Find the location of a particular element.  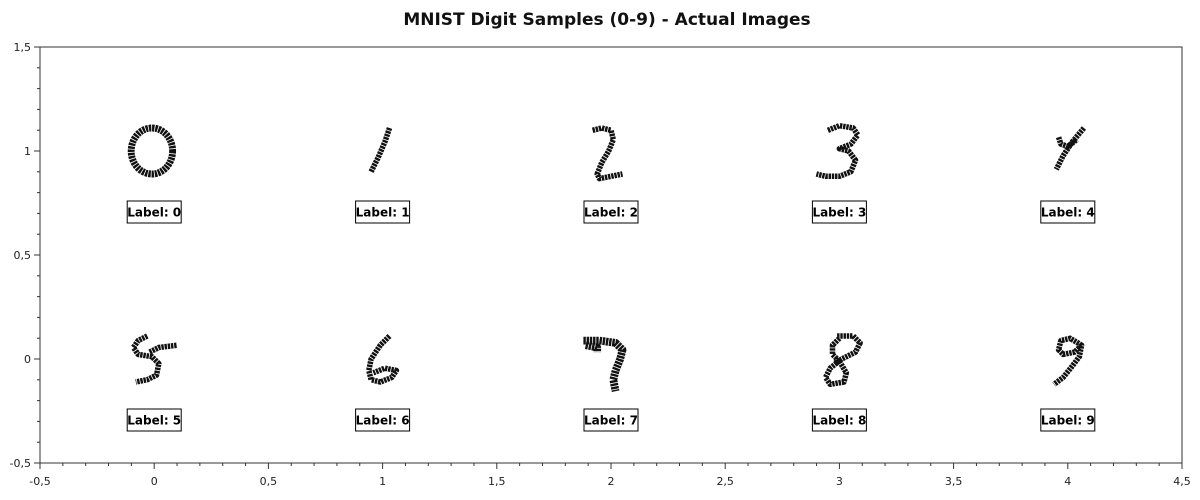

x-tick-label: 2 is located at coordinates (611, 481).